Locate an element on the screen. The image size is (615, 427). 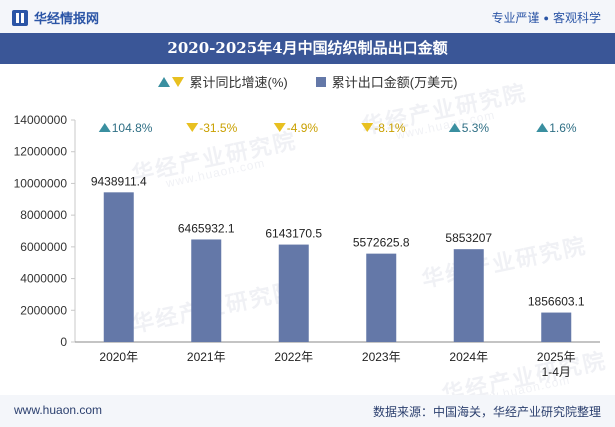
y-tick-label: 8000000 is located at coordinates (43, 215).